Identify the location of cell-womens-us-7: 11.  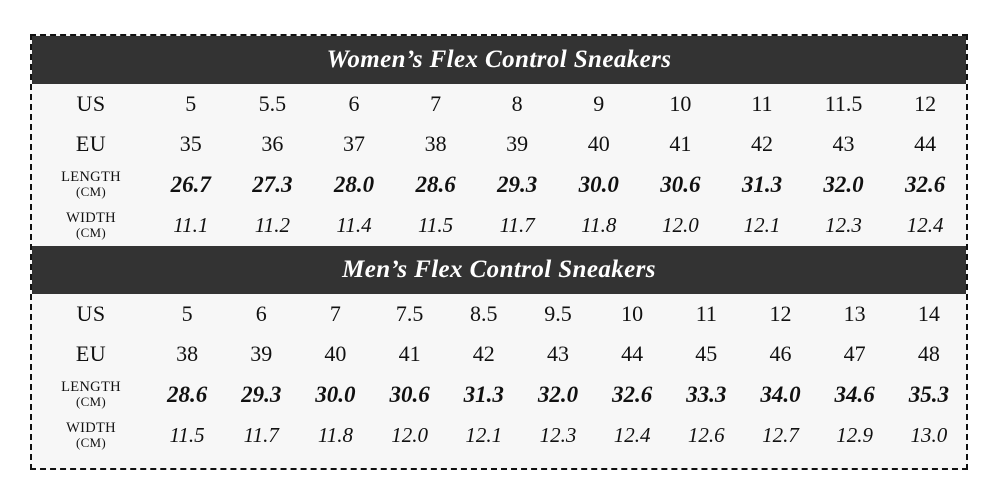
(762, 104).